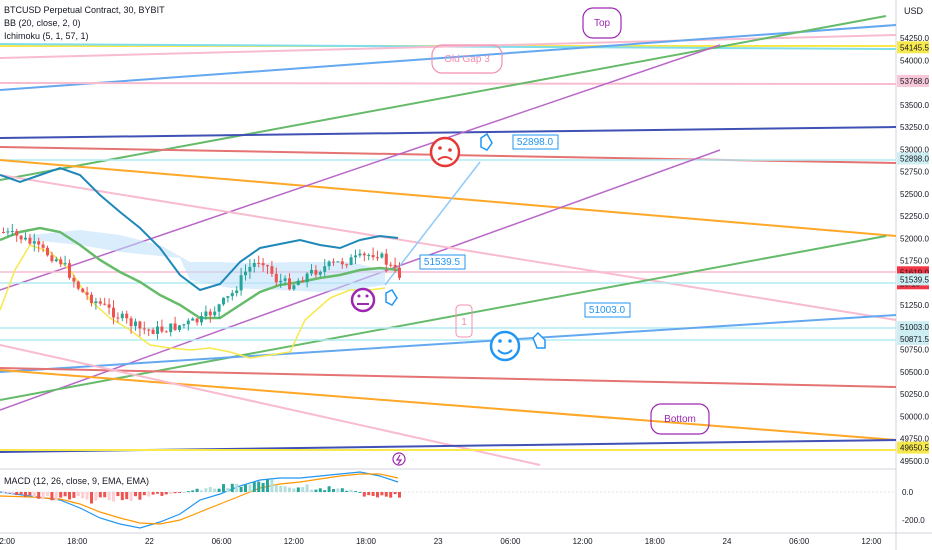 This screenshot has width=932, height=550. What do you see at coordinates (914, 11) in the screenshot?
I see `currency-label: USD` at bounding box center [914, 11].